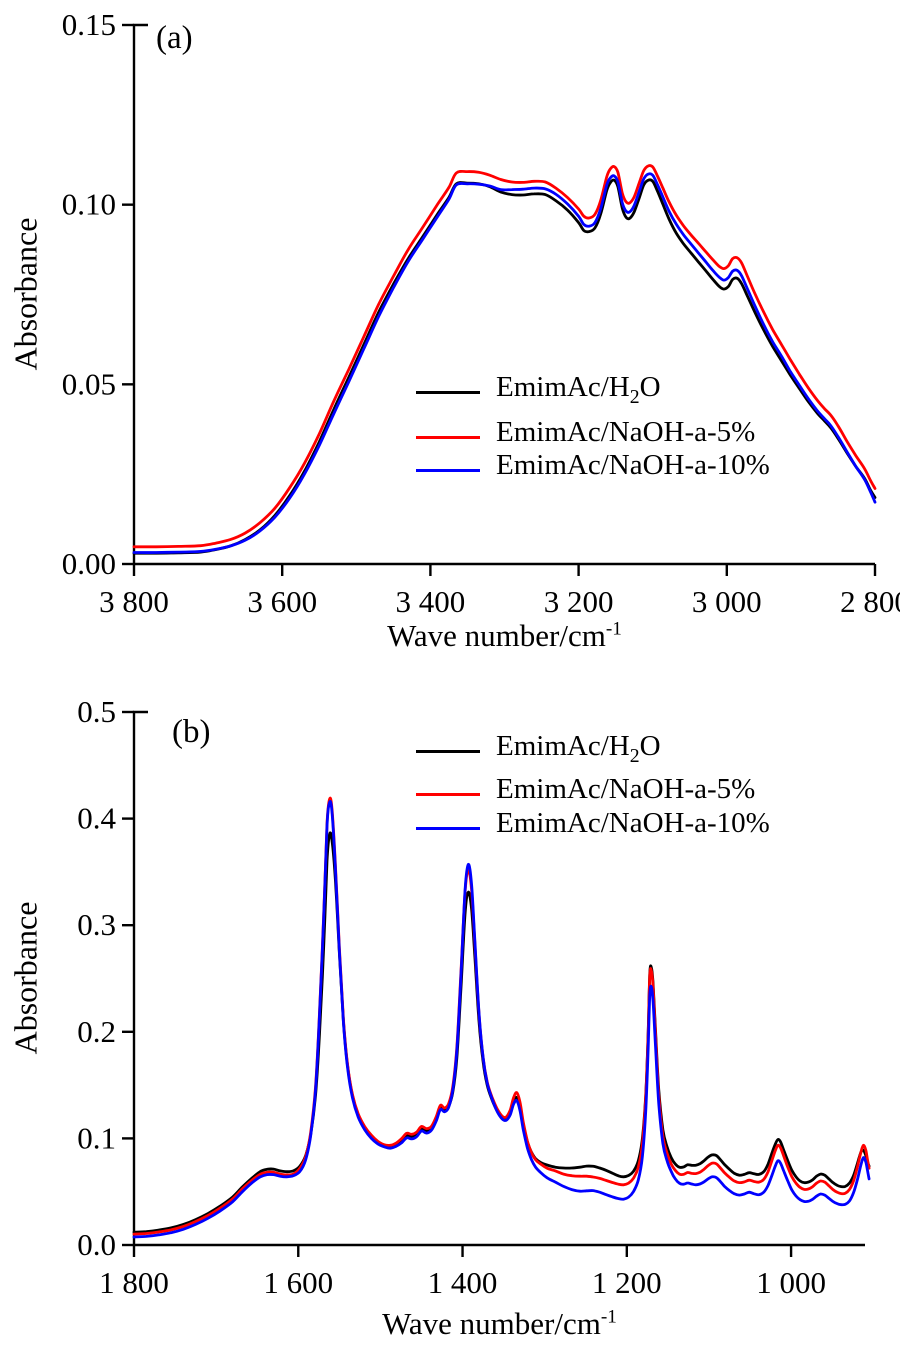  I want to click on panel-a-y-axis-title: Absorbance, so click(25, 294).